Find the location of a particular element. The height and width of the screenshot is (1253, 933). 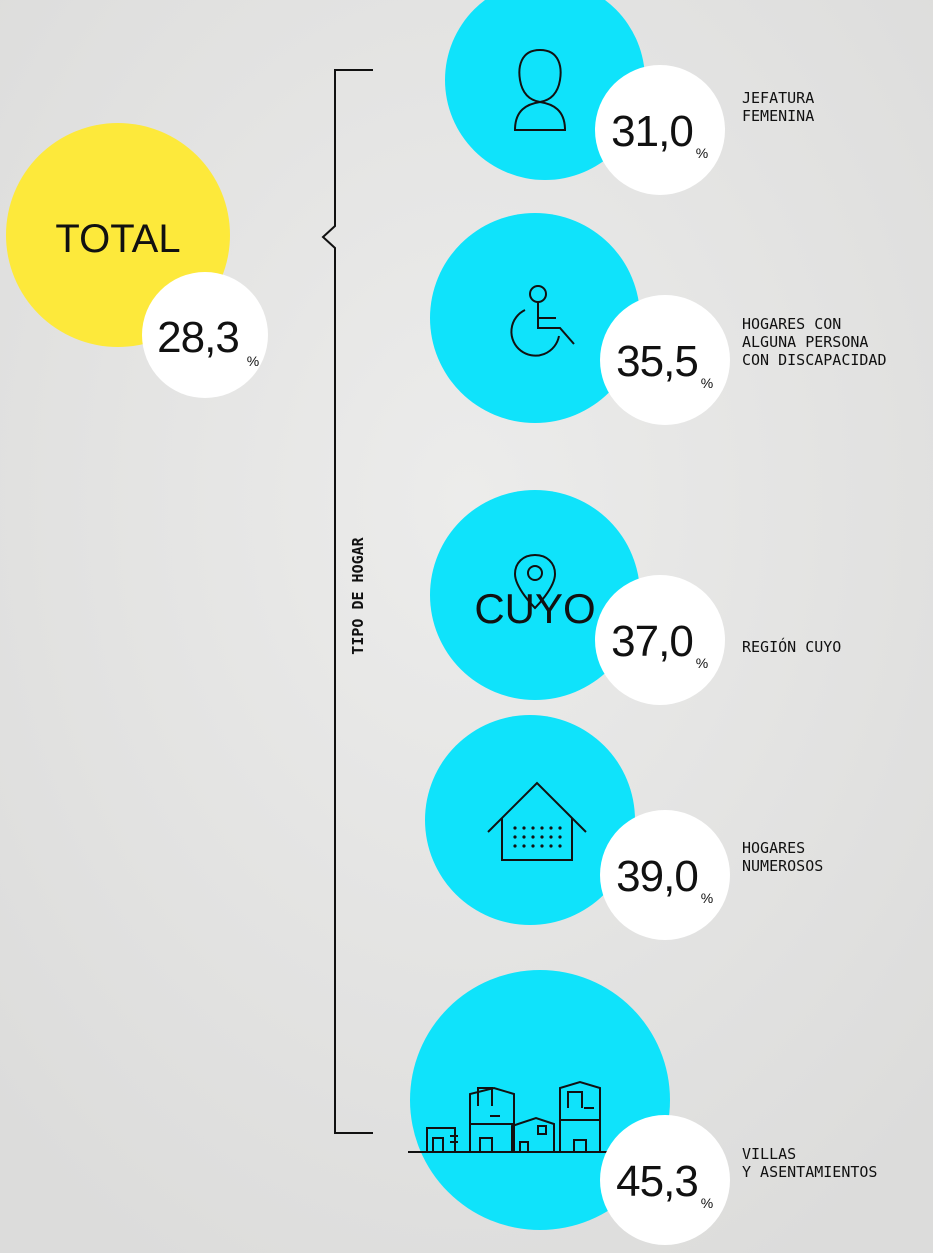

bracket is located at coordinates (347, 601).